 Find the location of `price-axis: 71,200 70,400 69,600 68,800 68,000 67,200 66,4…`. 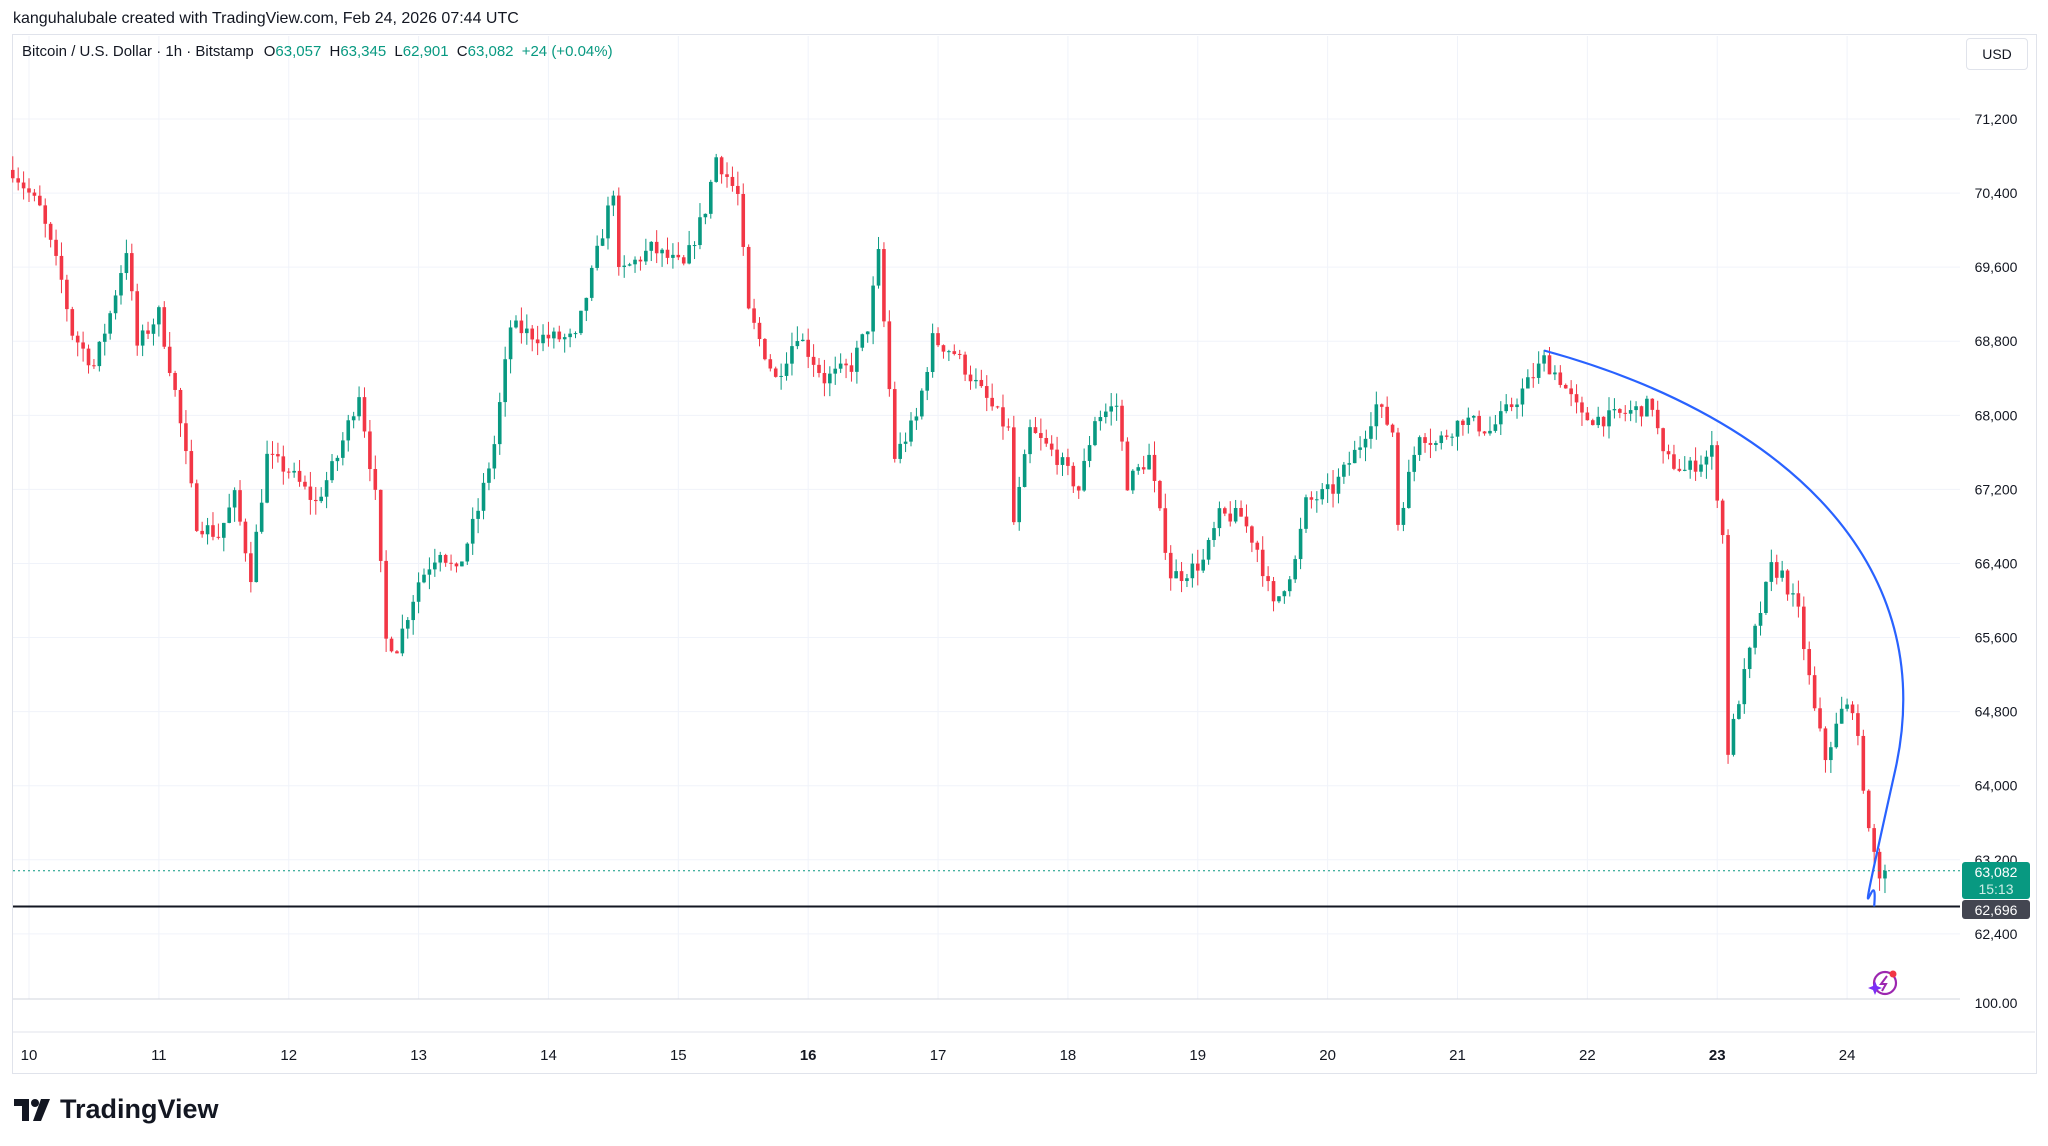

price-axis: 71,200 70,400 69,600 68,800 68,000 67,200 66,4… is located at coordinates (1996, 526).